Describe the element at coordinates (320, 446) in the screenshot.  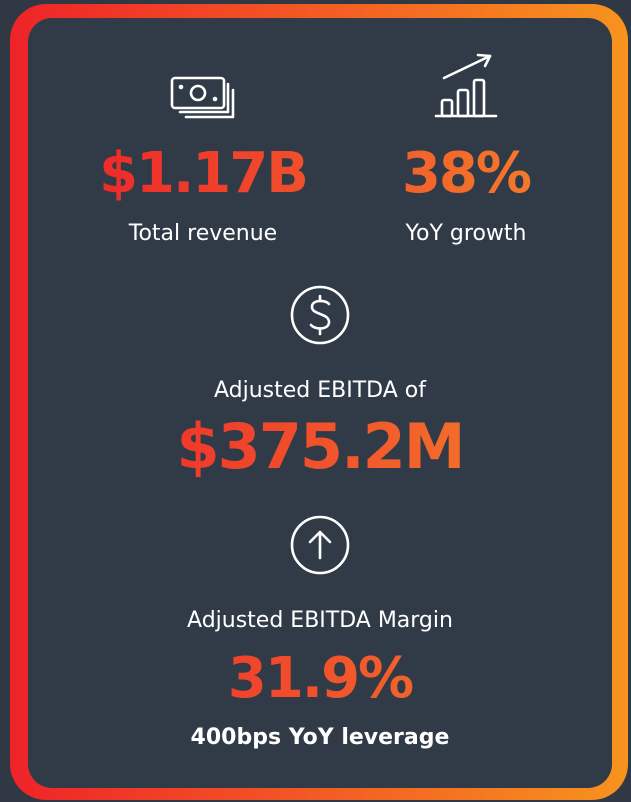
I see `ebitda-value: $375.2M` at that location.